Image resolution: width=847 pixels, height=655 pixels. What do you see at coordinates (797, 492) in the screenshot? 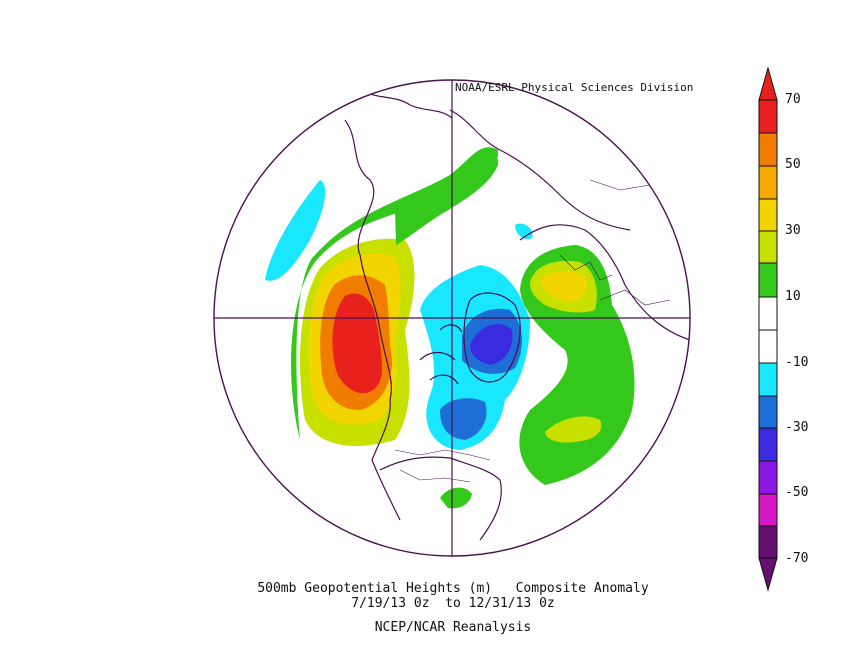
I see `colorbar-label-neg50: -50` at bounding box center [797, 492].